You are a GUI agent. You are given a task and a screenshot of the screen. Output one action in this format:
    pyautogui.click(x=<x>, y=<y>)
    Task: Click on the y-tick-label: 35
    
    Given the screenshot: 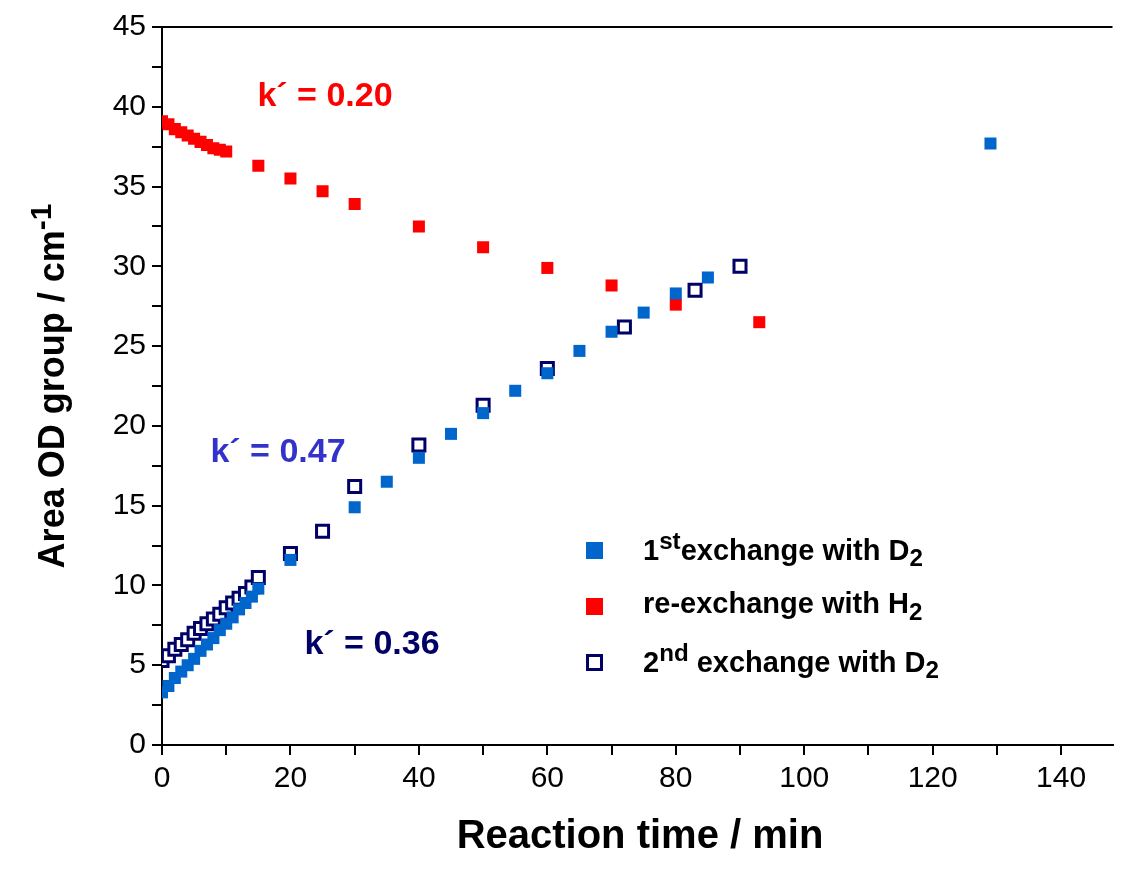 What is the action you would take?
    pyautogui.click(x=129, y=184)
    